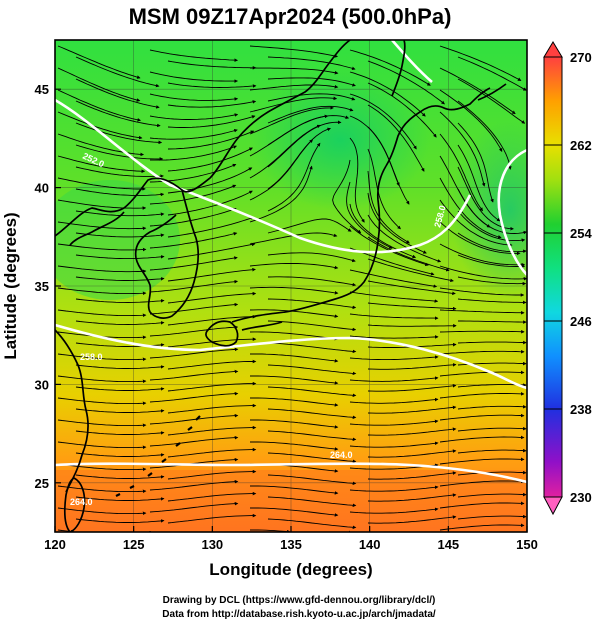  I want to click on ryukyu-islands, so click(158, 456).